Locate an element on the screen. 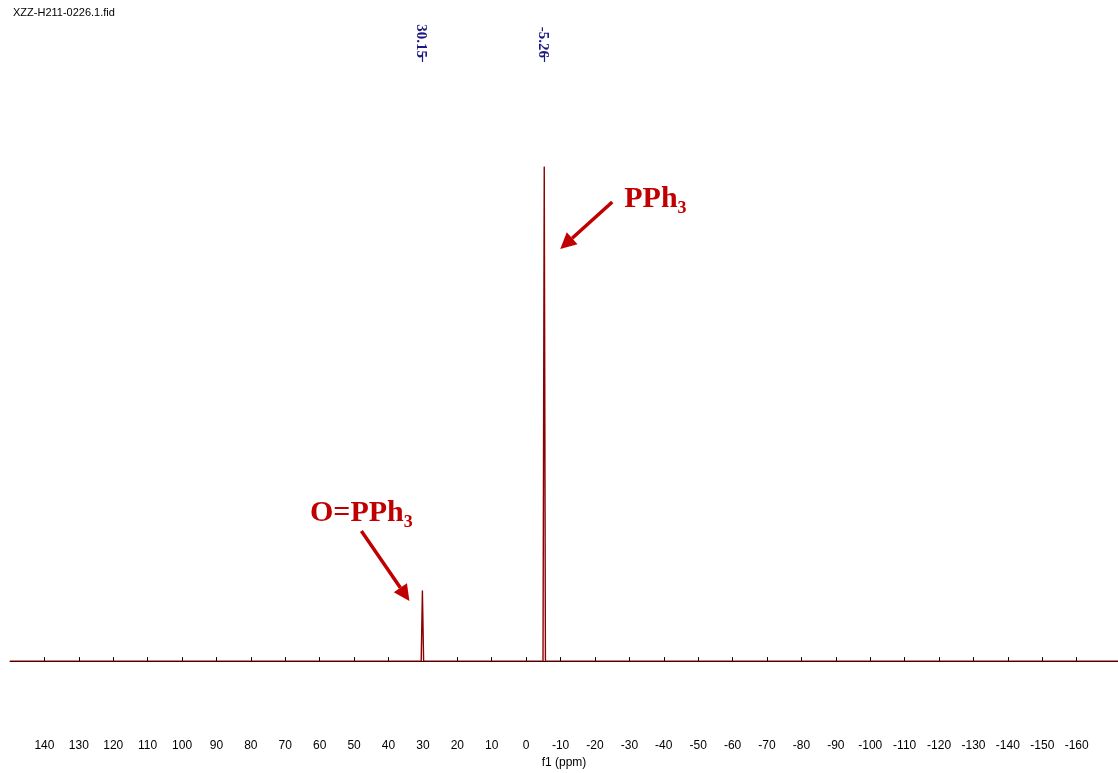 This screenshot has width=1118, height=773. x-tick-label: -110 is located at coordinates (905, 745).